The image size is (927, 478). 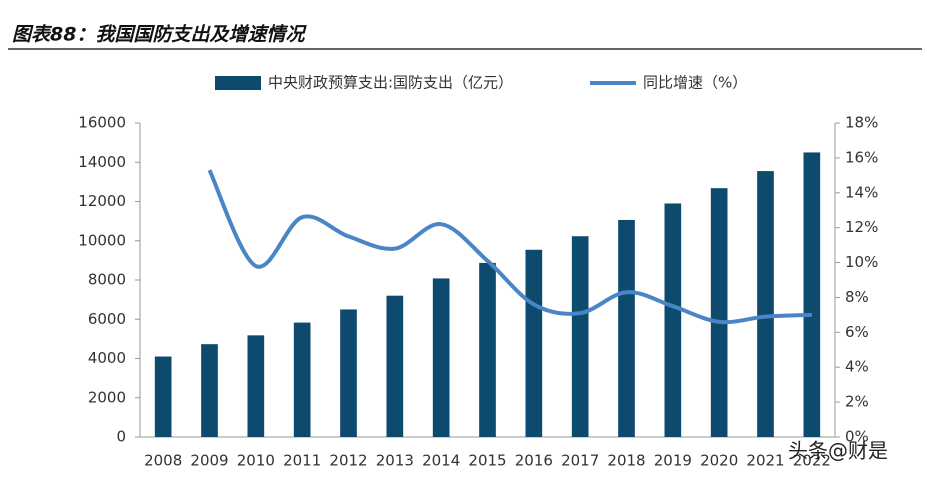 I want to click on y2-tick-label: 16%, so click(x=861, y=157).